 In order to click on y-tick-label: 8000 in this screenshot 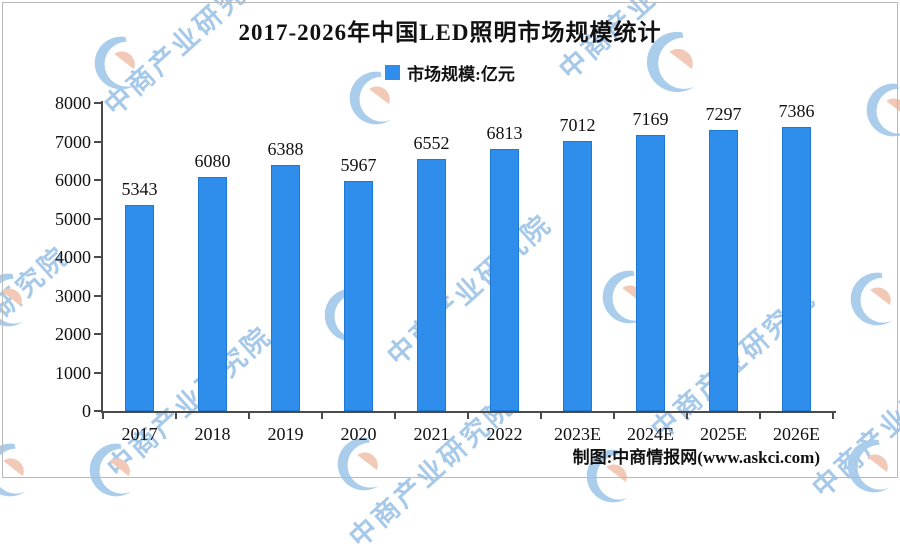, I will do `click(73, 103)`.